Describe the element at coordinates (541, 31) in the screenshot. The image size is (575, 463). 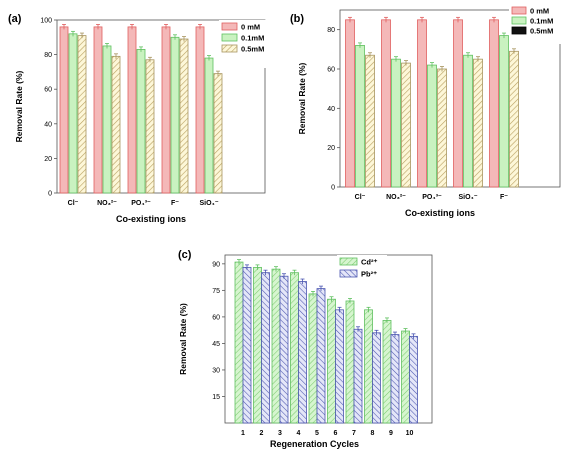
I see `panel2-legend-label-2: 0.5mM` at that location.